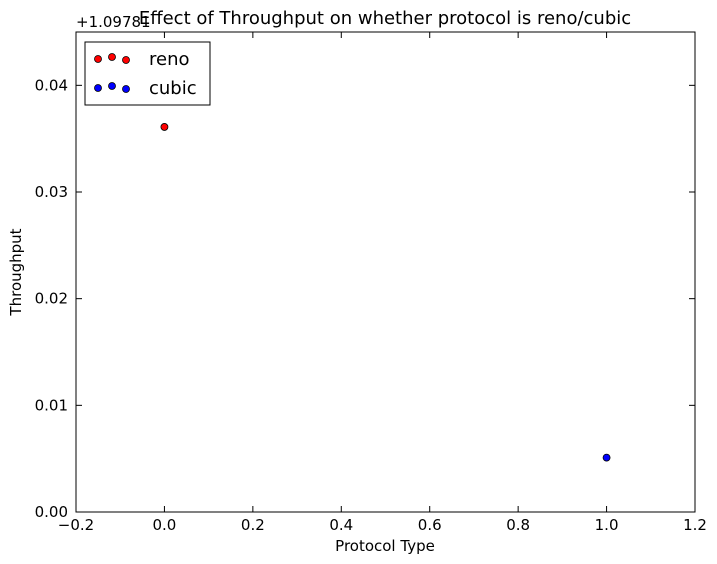 Image resolution: width=717 pixels, height=564 pixels. I want to click on x-axis-label: Protocol Type, so click(385, 546).